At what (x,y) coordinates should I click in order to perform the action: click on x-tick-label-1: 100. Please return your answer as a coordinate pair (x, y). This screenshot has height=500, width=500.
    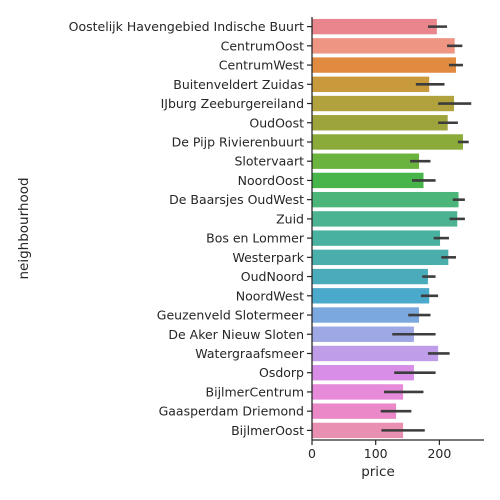
    Looking at the image, I should click on (376, 453).